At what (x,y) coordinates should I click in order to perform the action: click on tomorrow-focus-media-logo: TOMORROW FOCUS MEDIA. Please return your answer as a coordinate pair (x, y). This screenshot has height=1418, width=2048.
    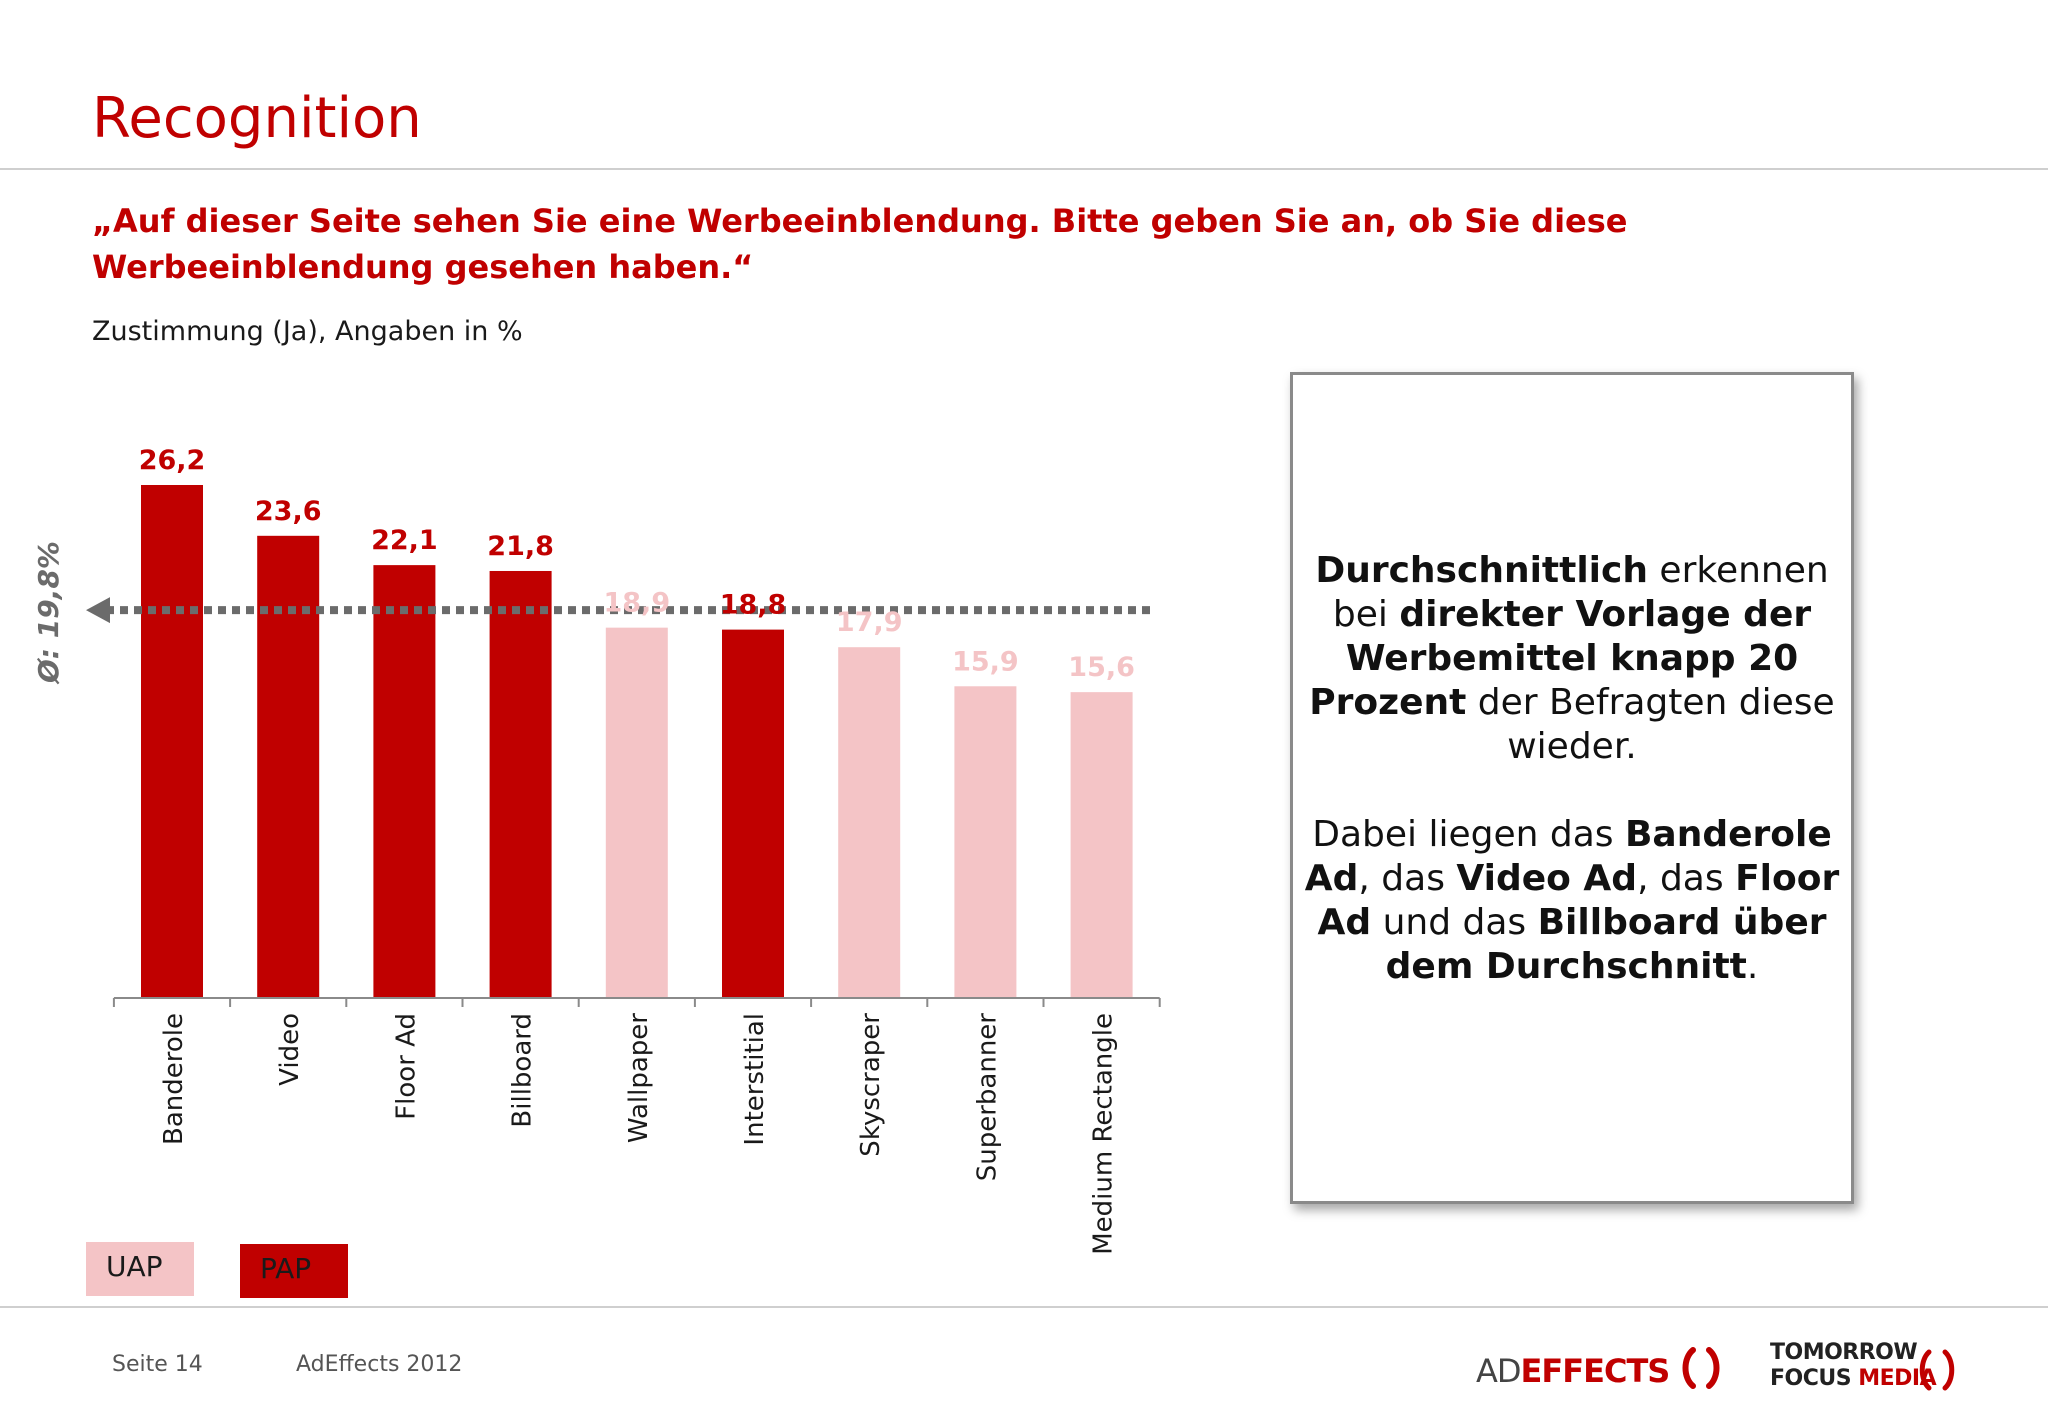
    Looking at the image, I should click on (1870, 1370).